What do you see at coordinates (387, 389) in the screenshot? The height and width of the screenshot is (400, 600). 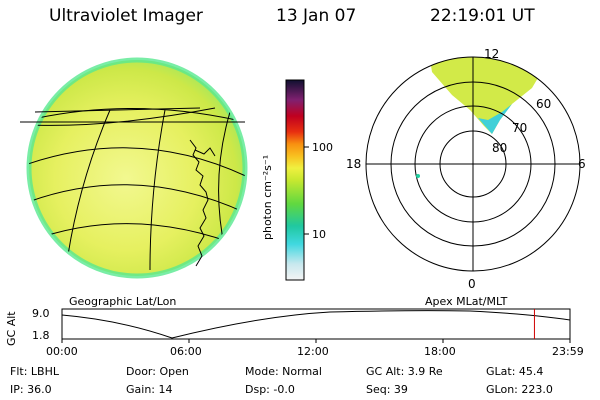 I see `status-seq: Seq: 39` at bounding box center [387, 389].